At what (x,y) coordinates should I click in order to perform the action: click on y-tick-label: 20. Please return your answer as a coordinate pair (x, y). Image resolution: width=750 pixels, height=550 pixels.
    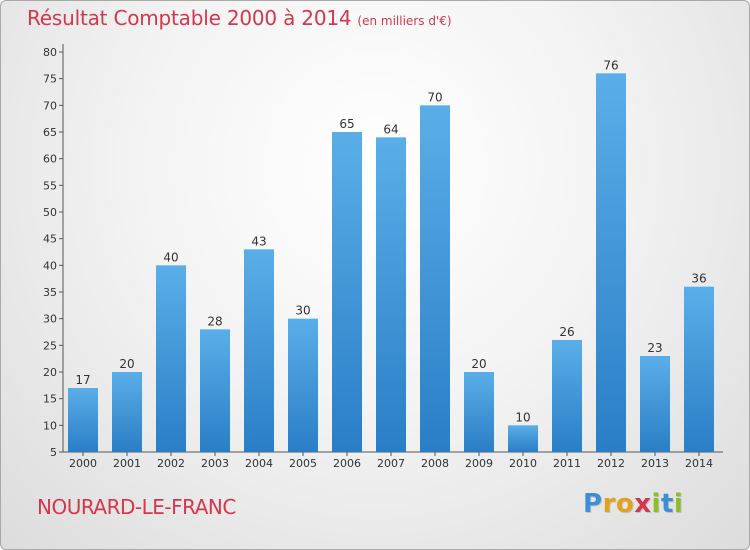
    Looking at the image, I should click on (50, 372).